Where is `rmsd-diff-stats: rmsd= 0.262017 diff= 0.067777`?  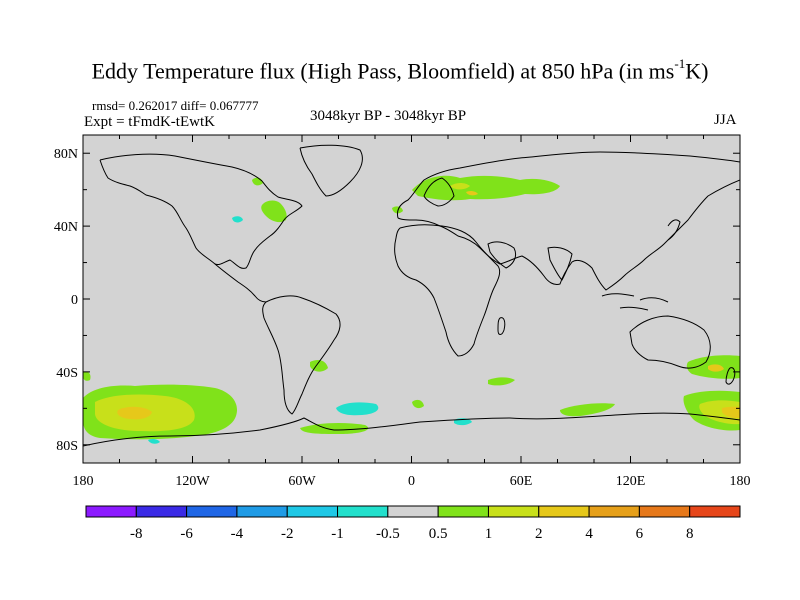
rmsd-diff-stats: rmsd= 0.262017 diff= 0.067777 is located at coordinates (175, 105).